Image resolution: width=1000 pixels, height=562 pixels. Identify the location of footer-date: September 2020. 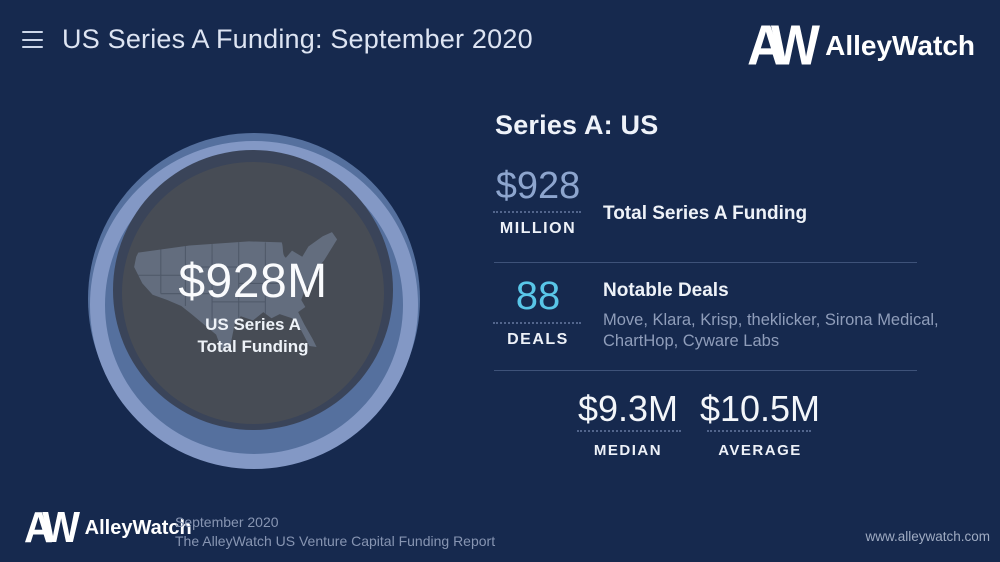
(227, 522).